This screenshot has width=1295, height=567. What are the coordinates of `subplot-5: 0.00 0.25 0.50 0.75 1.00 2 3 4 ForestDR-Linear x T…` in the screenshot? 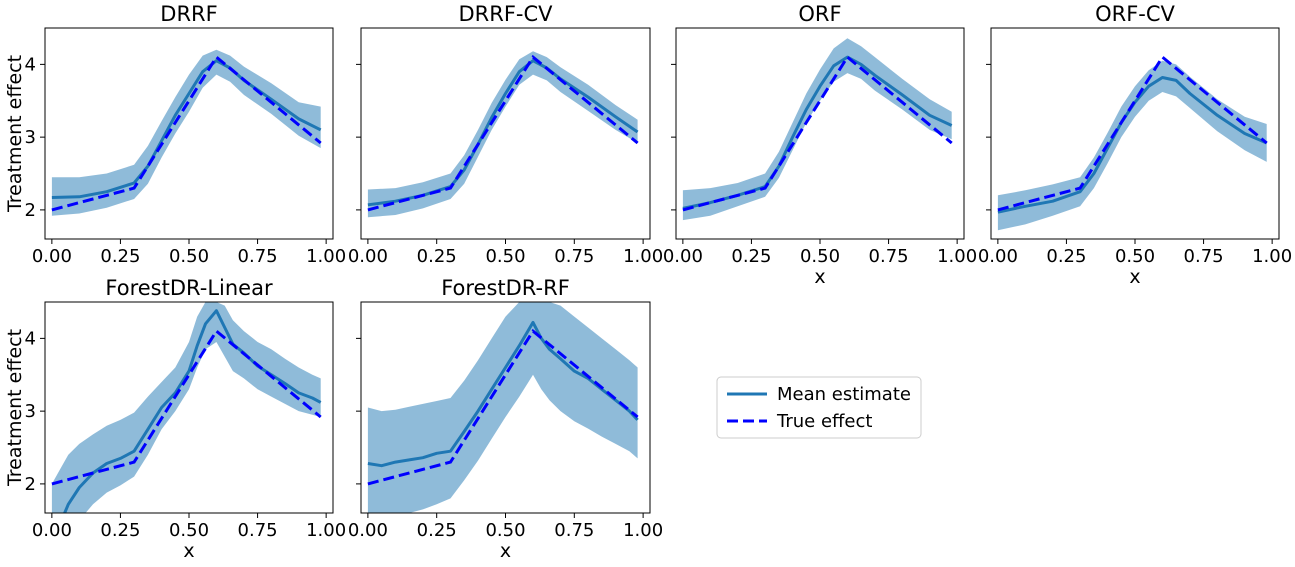 It's located at (175, 419).